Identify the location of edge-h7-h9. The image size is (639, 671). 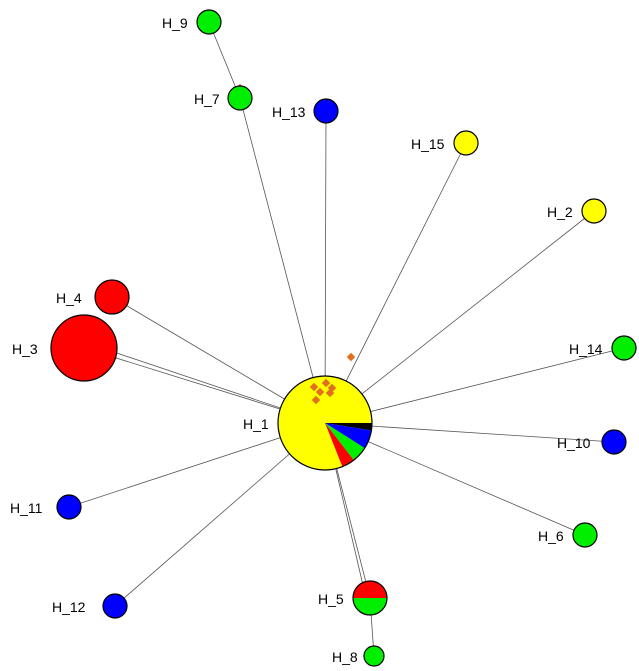
(224, 60).